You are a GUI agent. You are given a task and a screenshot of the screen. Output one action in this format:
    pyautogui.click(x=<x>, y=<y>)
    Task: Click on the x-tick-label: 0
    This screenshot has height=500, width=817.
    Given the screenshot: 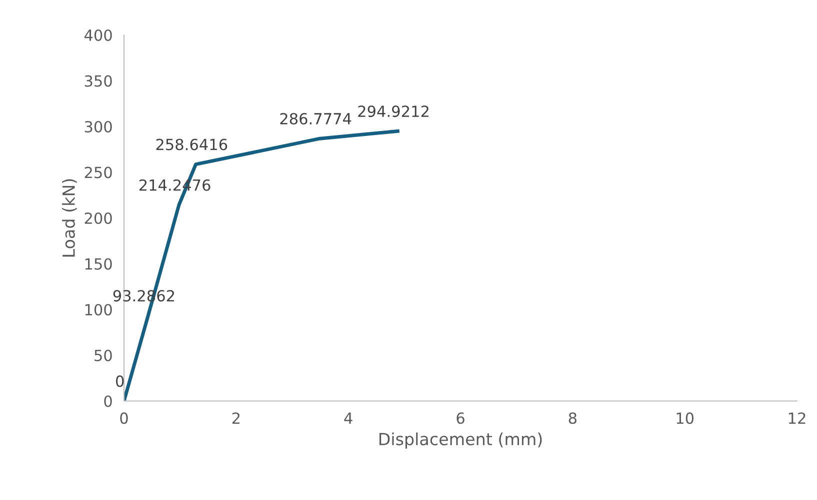 What is the action you would take?
    pyautogui.click(x=124, y=418)
    